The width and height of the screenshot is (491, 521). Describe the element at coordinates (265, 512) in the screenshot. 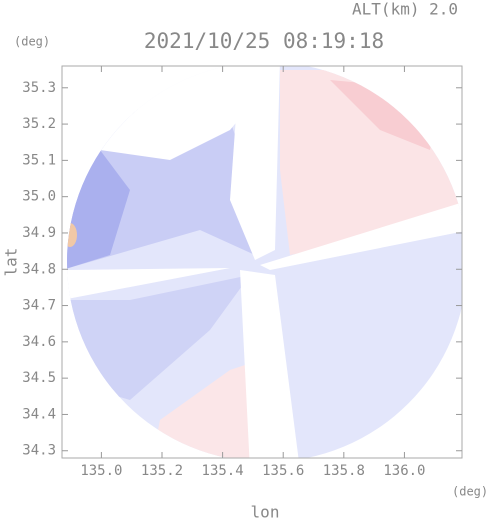

I see `x-axis-label: lon` at that location.